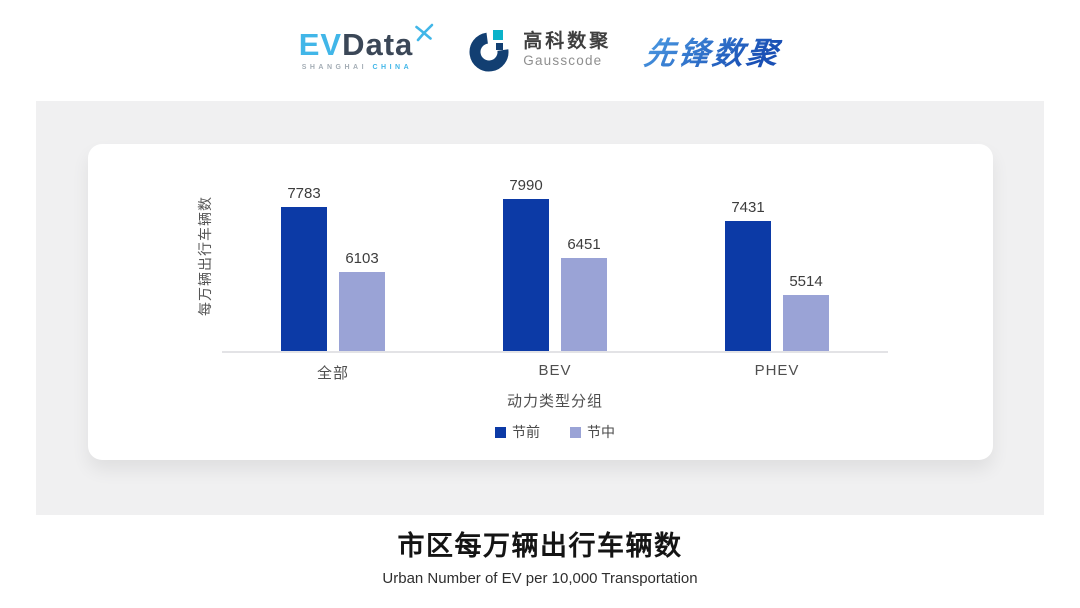 This screenshot has height=608, width=1080. I want to click on bar-column: 5514, so click(806, 313).